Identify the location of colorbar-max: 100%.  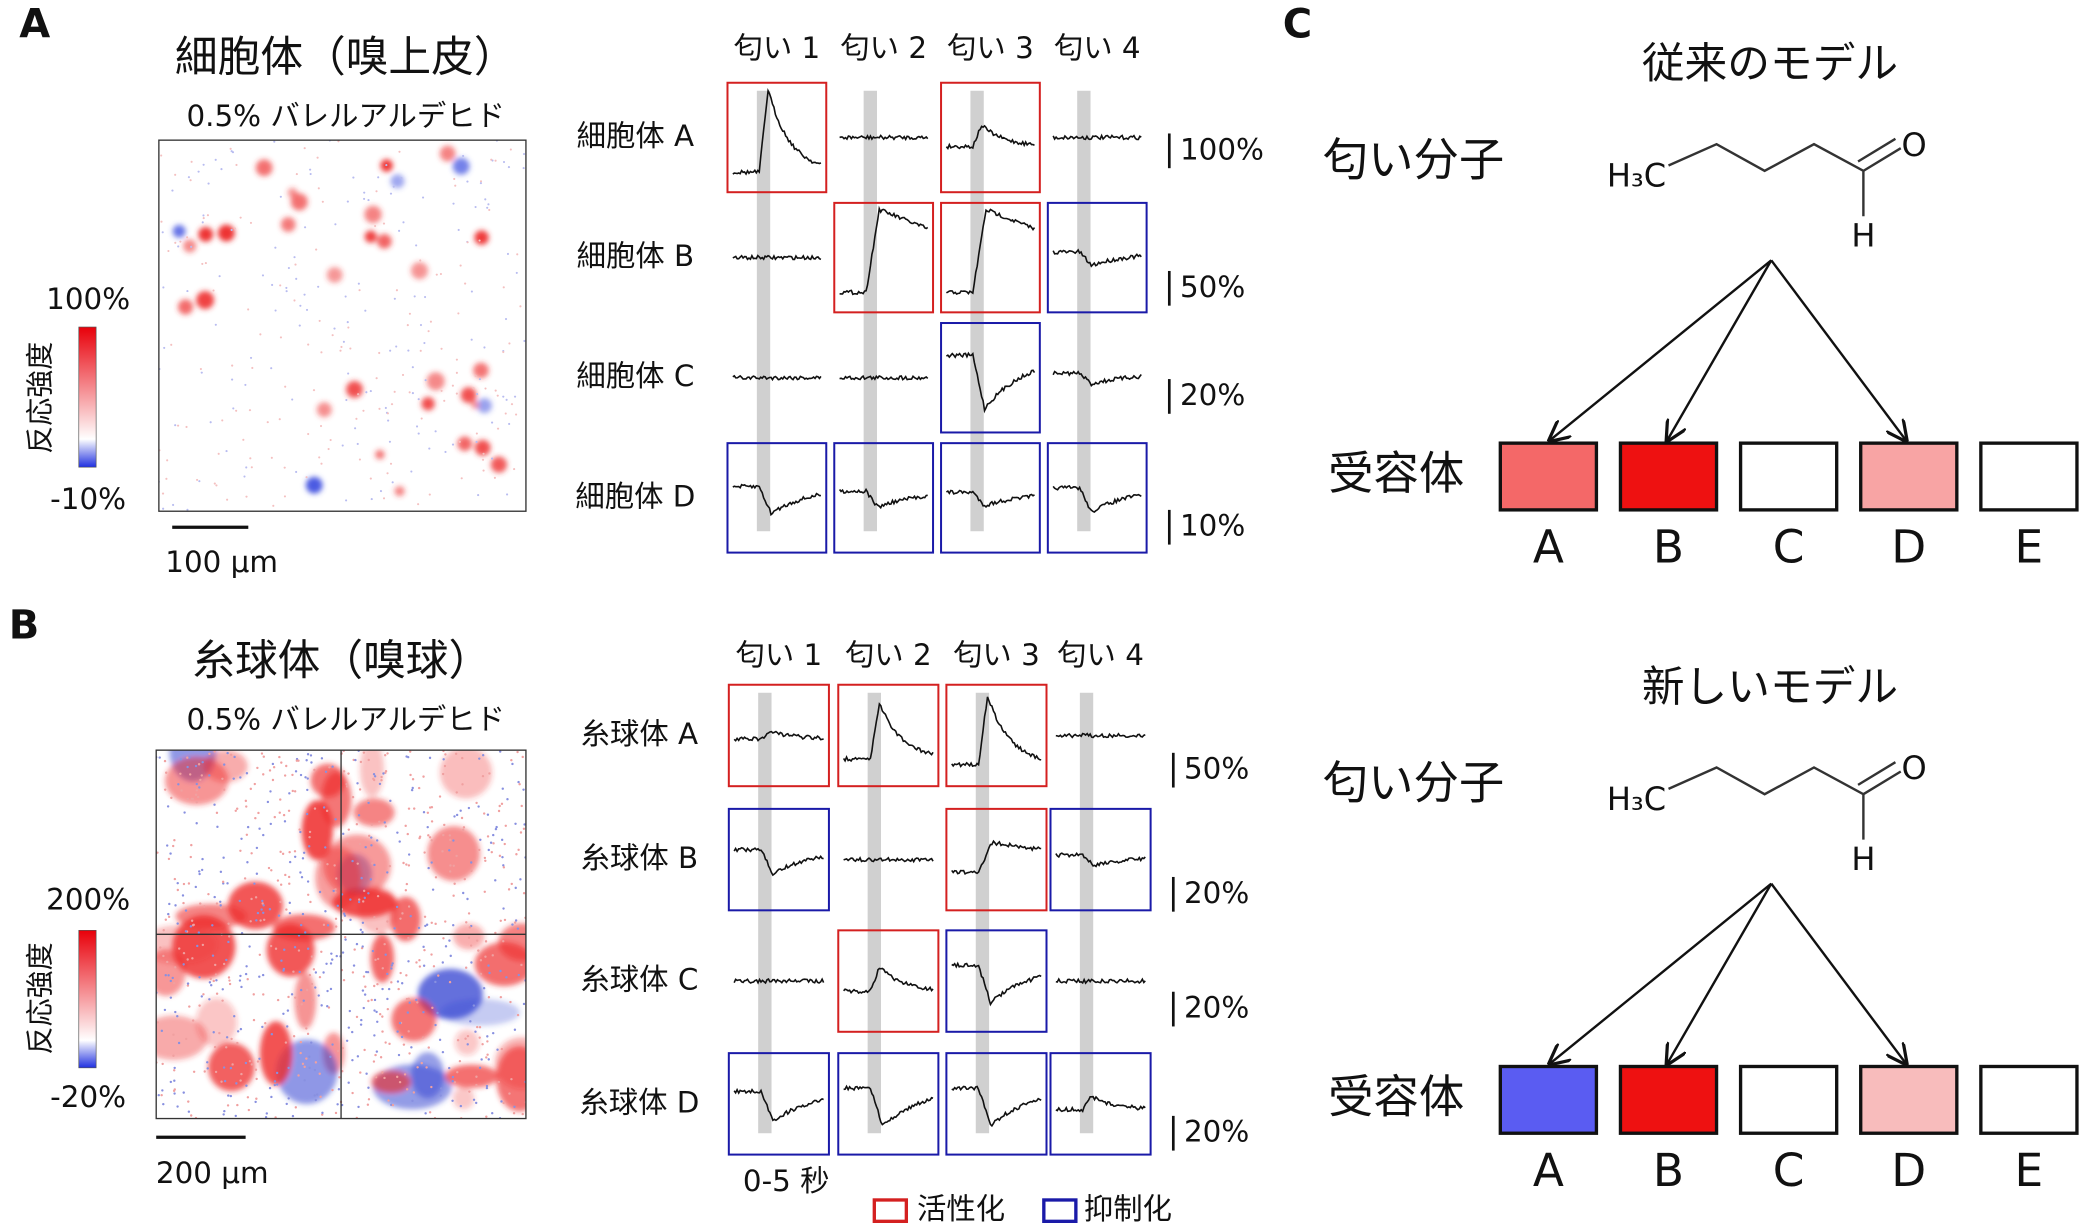
(88, 299).